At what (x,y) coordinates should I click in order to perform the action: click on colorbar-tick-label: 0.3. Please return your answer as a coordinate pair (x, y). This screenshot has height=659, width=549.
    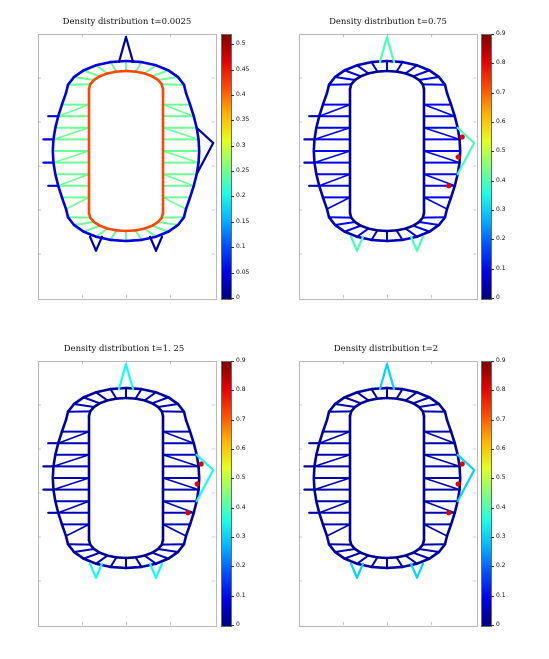
    Looking at the image, I should click on (501, 536).